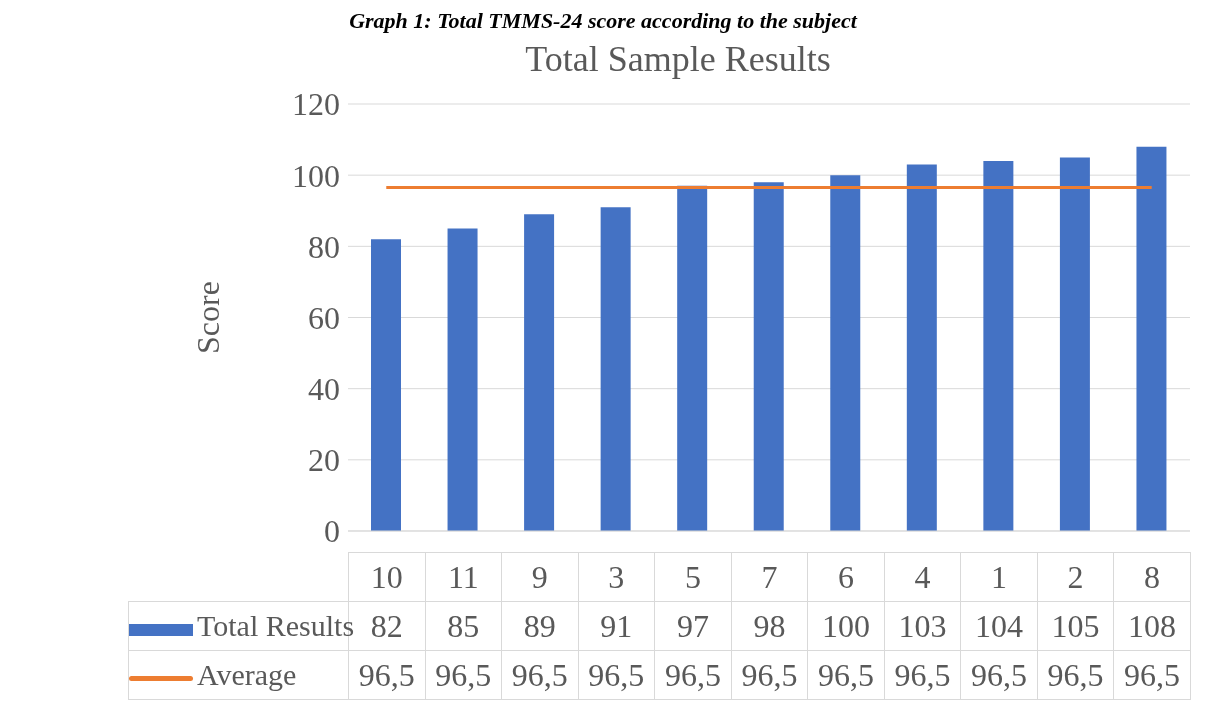 The image size is (1218, 711). I want to click on x-tick-label: 10, so click(387, 577).